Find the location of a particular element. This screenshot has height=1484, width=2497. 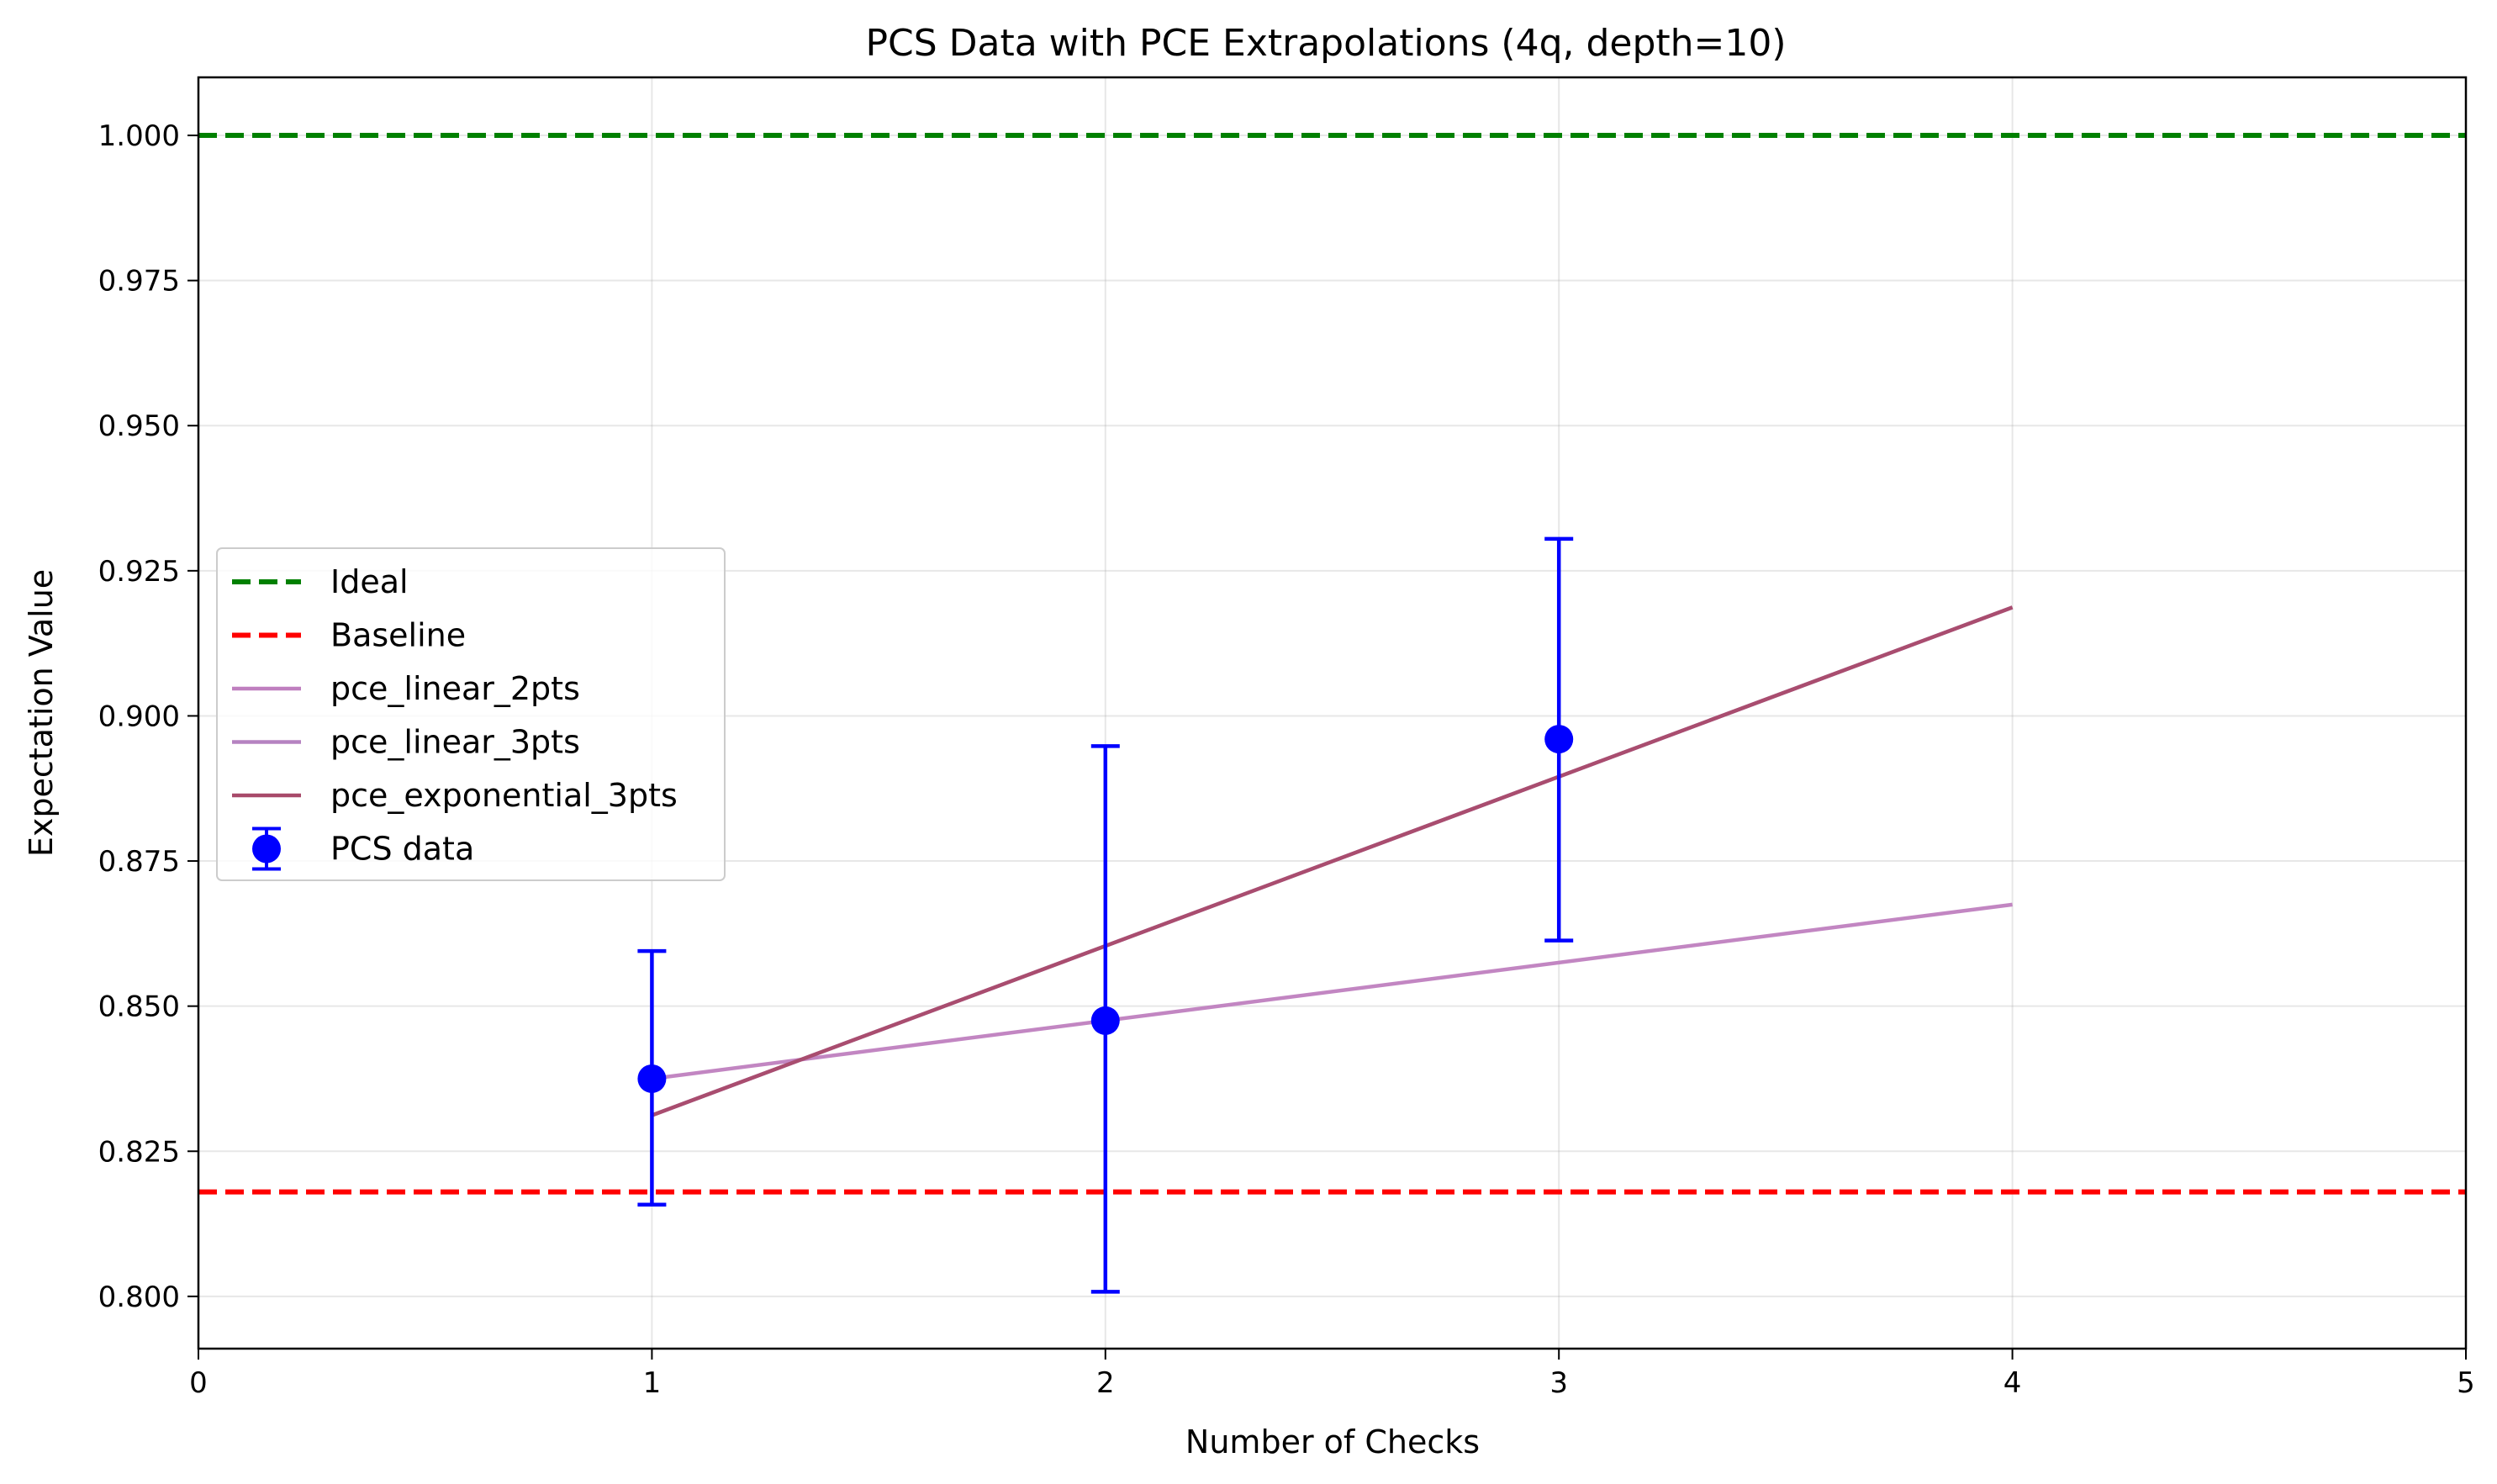

y-tick-label: 0.825 is located at coordinates (139, 1152).